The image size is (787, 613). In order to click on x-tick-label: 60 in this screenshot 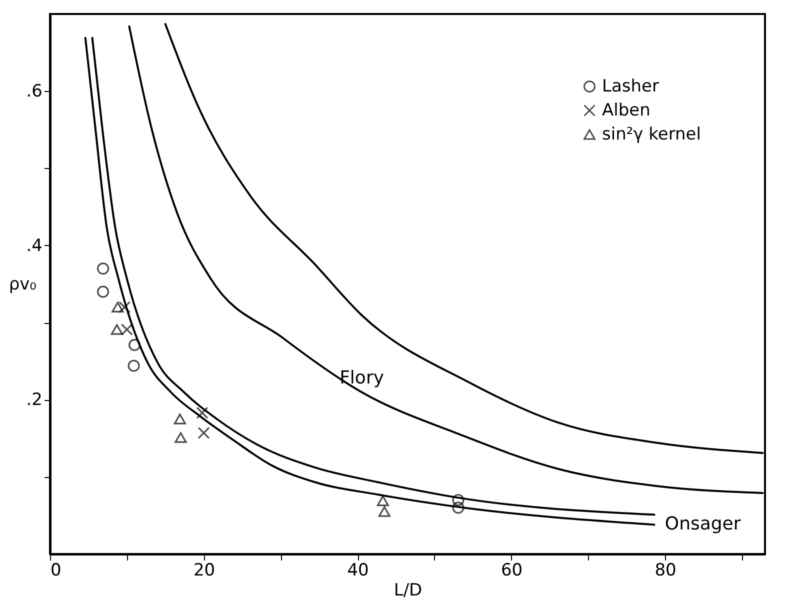, I will do `click(511, 570)`.